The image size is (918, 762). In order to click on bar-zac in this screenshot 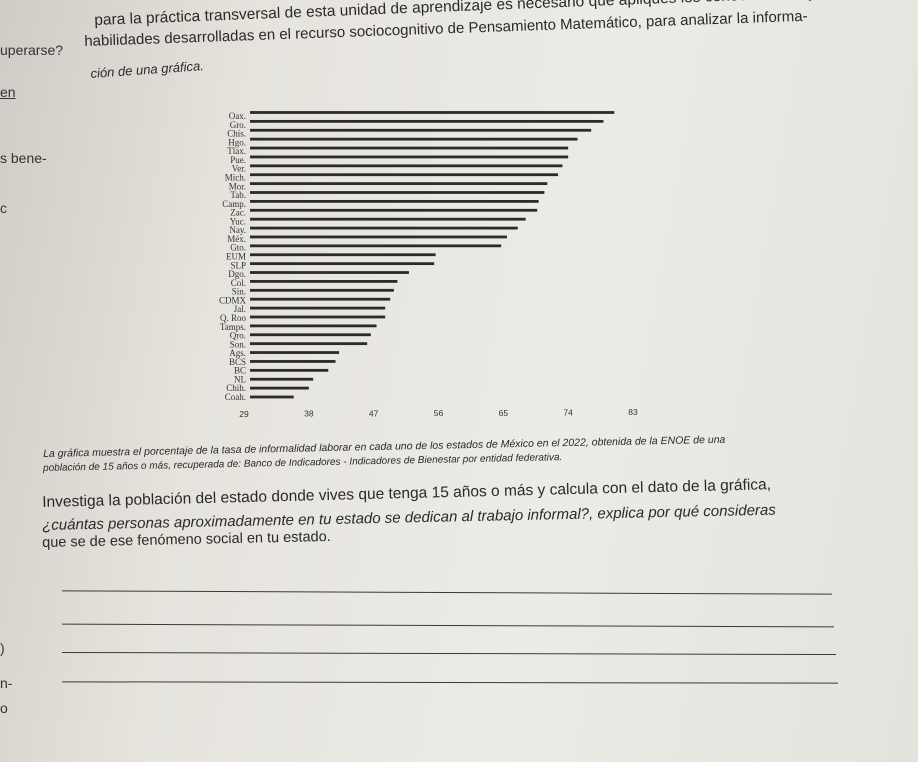, I will do `click(394, 210)`.